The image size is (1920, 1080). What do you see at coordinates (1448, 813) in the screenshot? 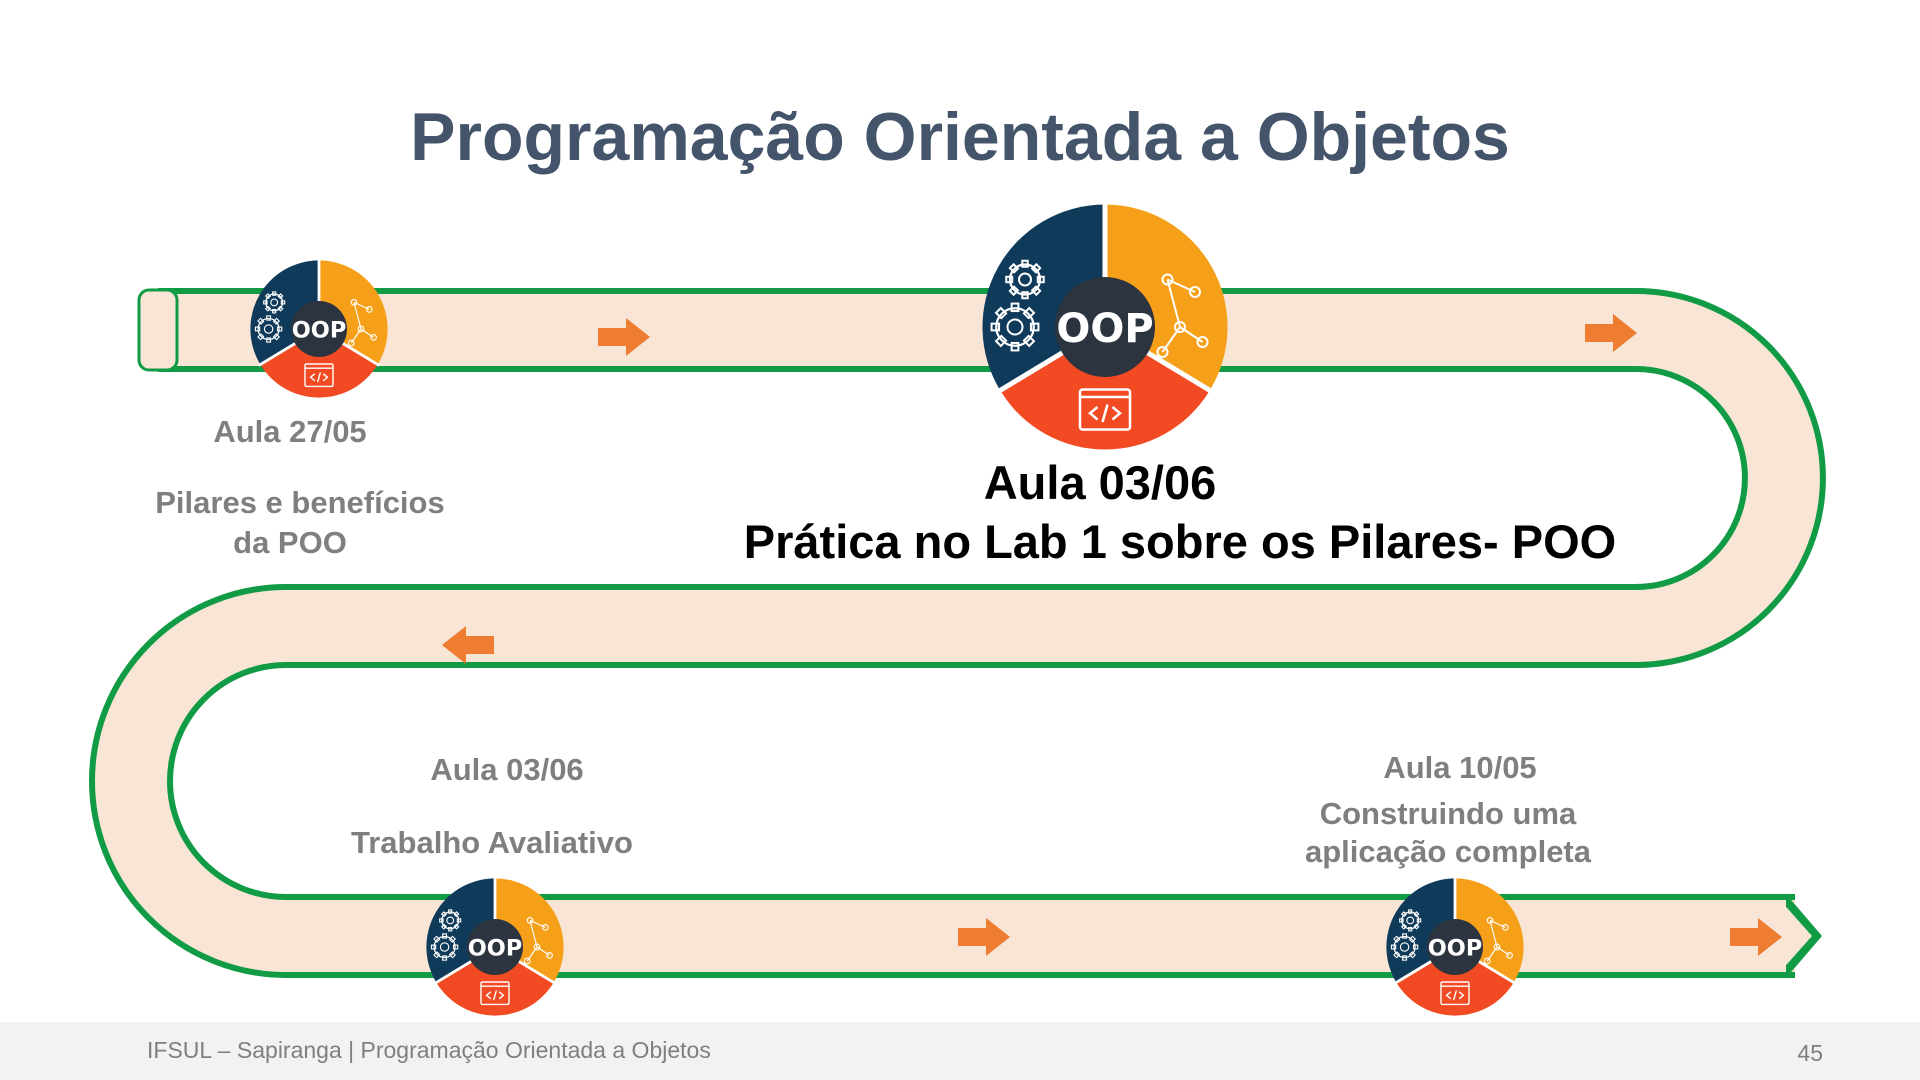
I see `milestone-4-desc-line1: Construindo uma` at bounding box center [1448, 813].